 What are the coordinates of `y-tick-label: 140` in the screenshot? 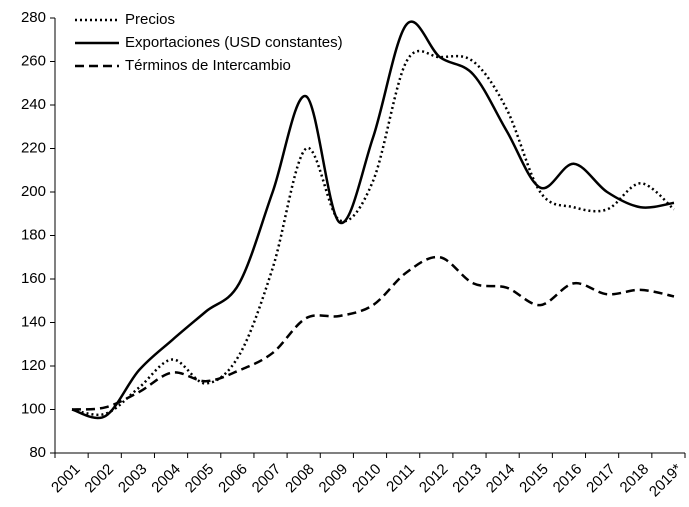 It's located at (33, 321).